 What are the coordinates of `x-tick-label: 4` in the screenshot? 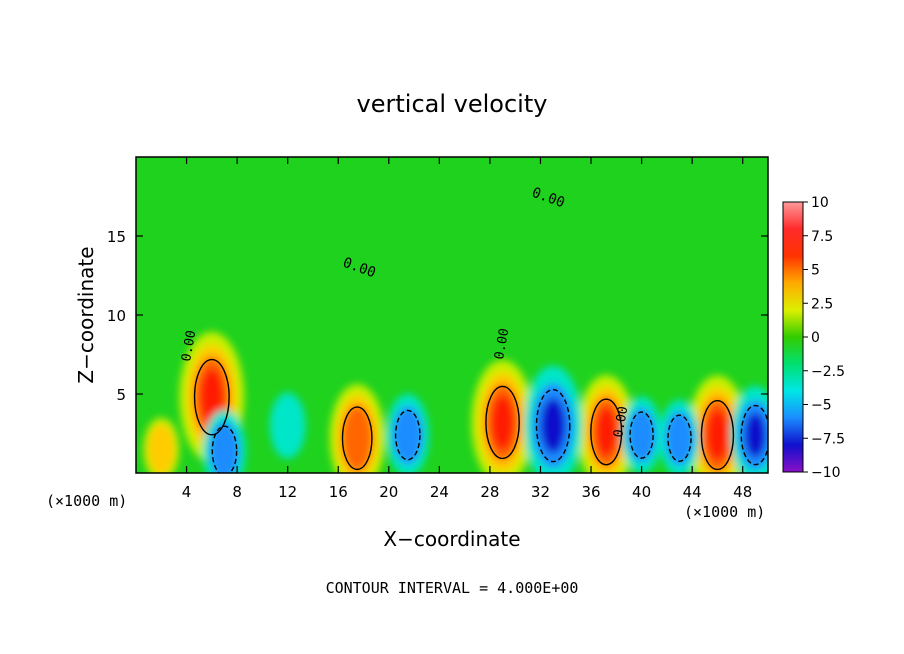 It's located at (187, 492).